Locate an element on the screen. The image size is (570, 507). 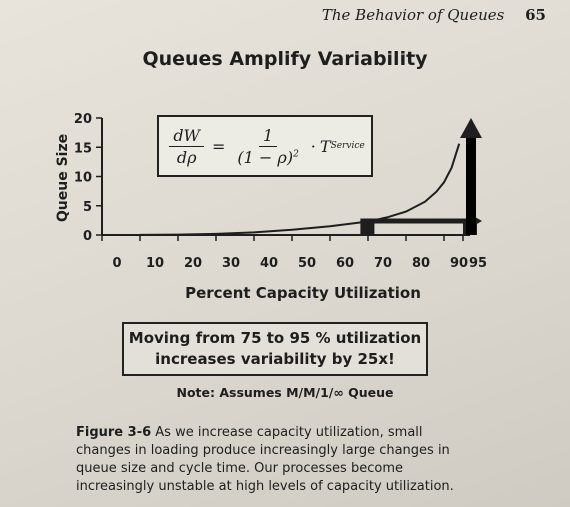
formula-times: · is located at coordinates (313, 146).